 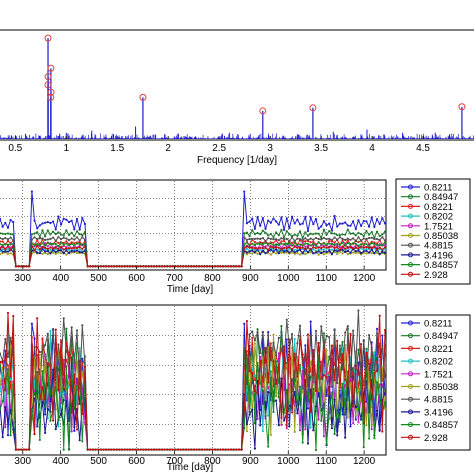 I want to click on legend-label-4.8815: 4.8815, so click(x=438, y=246).